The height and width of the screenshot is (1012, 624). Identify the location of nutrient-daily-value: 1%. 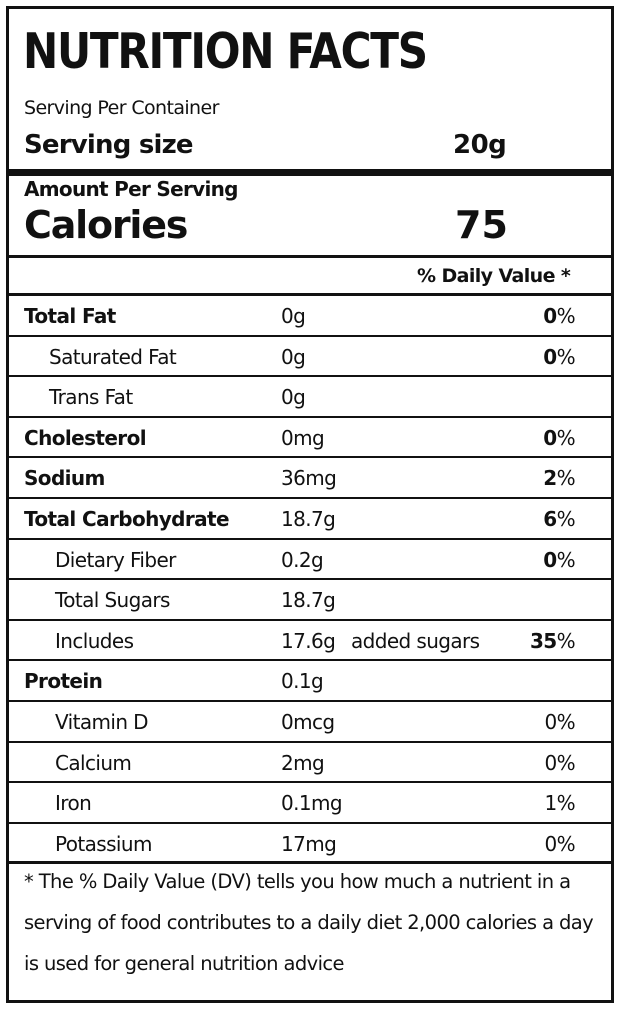
(559, 803).